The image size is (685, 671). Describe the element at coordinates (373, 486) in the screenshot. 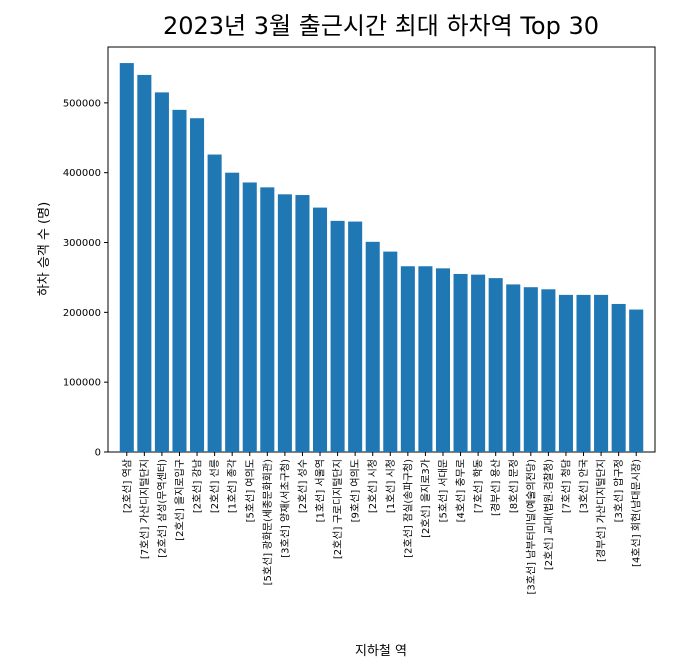

I see `x-tick-label: [2호선] 시청` at that location.